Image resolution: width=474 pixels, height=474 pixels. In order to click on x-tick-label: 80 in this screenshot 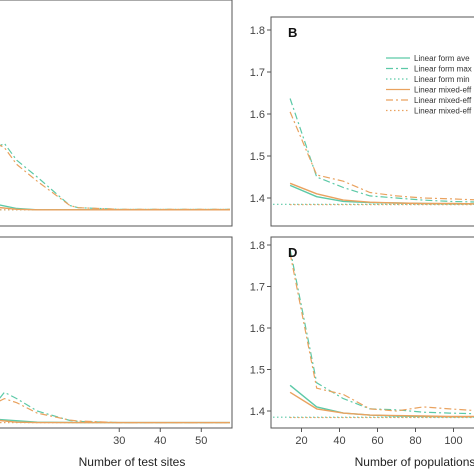, I will do `click(415, 441)`.